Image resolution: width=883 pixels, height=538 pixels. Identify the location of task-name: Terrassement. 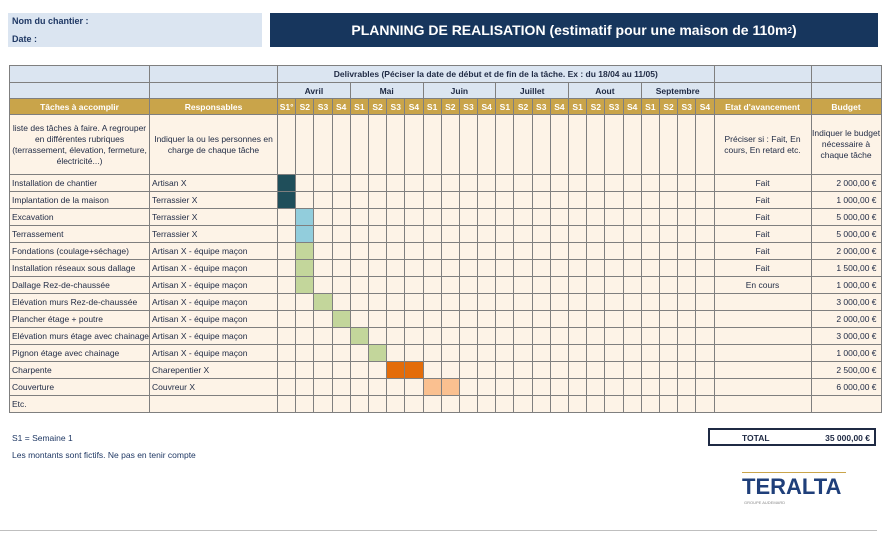
(79, 234).